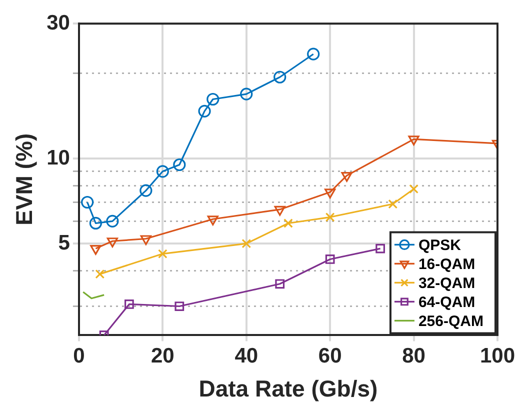 Image resolution: width=526 pixels, height=417 pixels. What do you see at coordinates (64, 242) in the screenshot?
I see `y-tick-label: 5` at bounding box center [64, 242].